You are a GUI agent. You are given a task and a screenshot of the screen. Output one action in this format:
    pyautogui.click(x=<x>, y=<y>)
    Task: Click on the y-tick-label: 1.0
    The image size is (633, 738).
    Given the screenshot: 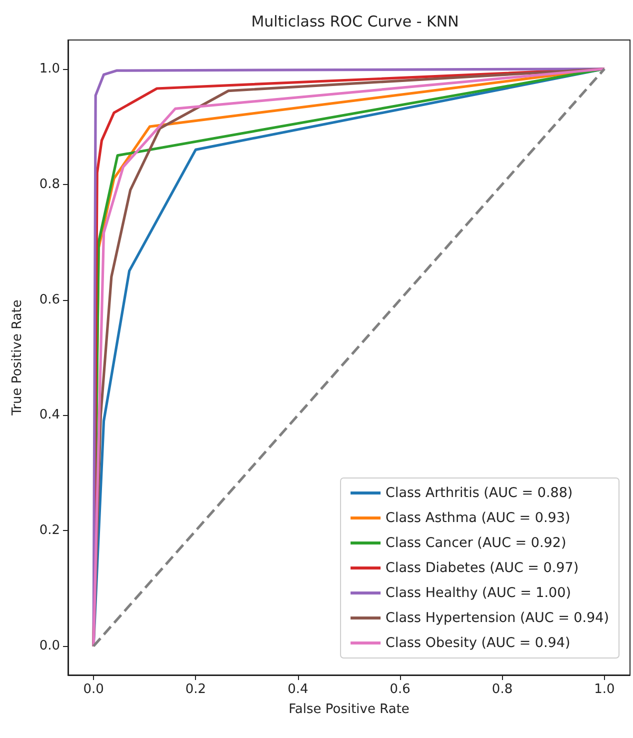 What is the action you would take?
    pyautogui.click(x=49, y=68)
    